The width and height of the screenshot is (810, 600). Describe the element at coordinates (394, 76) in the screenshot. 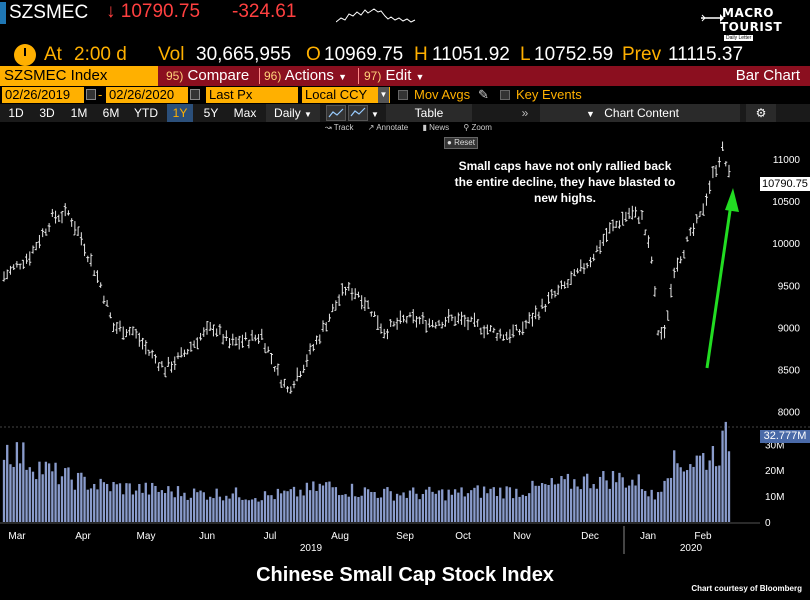

I see `edit-menu: 97) Edit ▼` at that location.